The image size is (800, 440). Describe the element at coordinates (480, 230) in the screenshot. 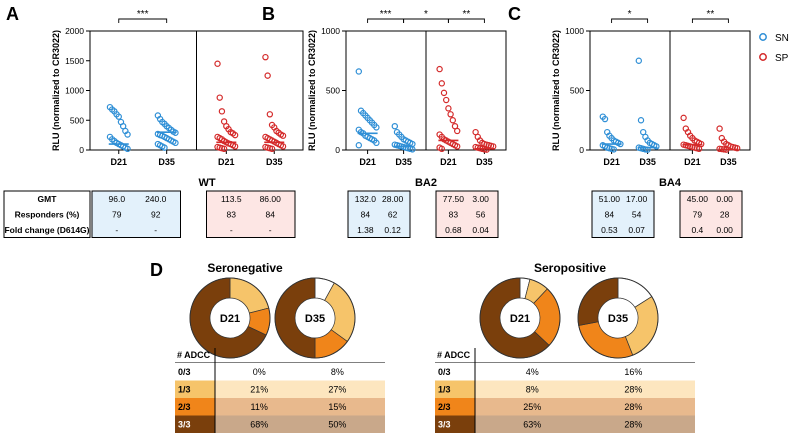

I see `stats-cell-fold: 0.04` at that location.